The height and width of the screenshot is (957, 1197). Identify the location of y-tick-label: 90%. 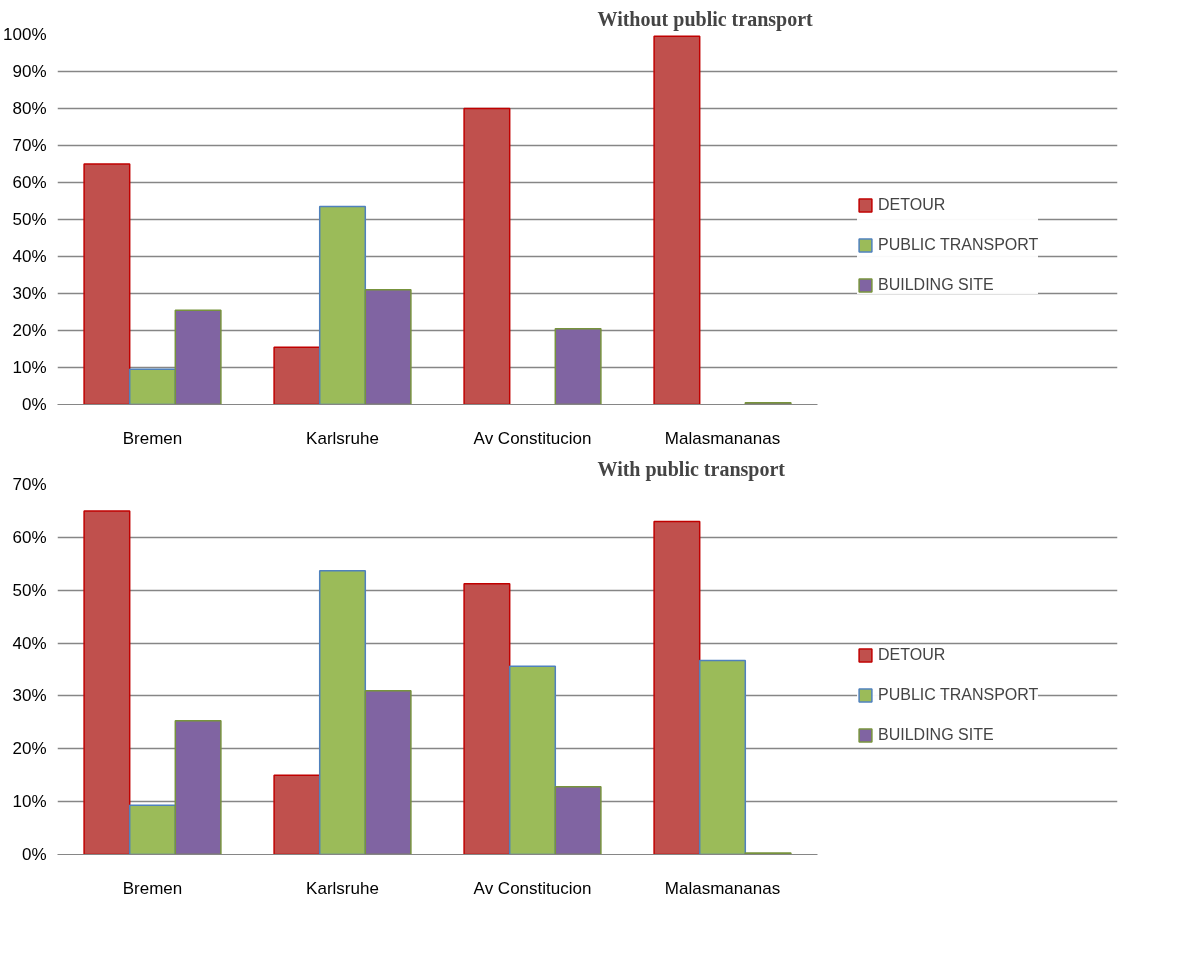
(29, 71).